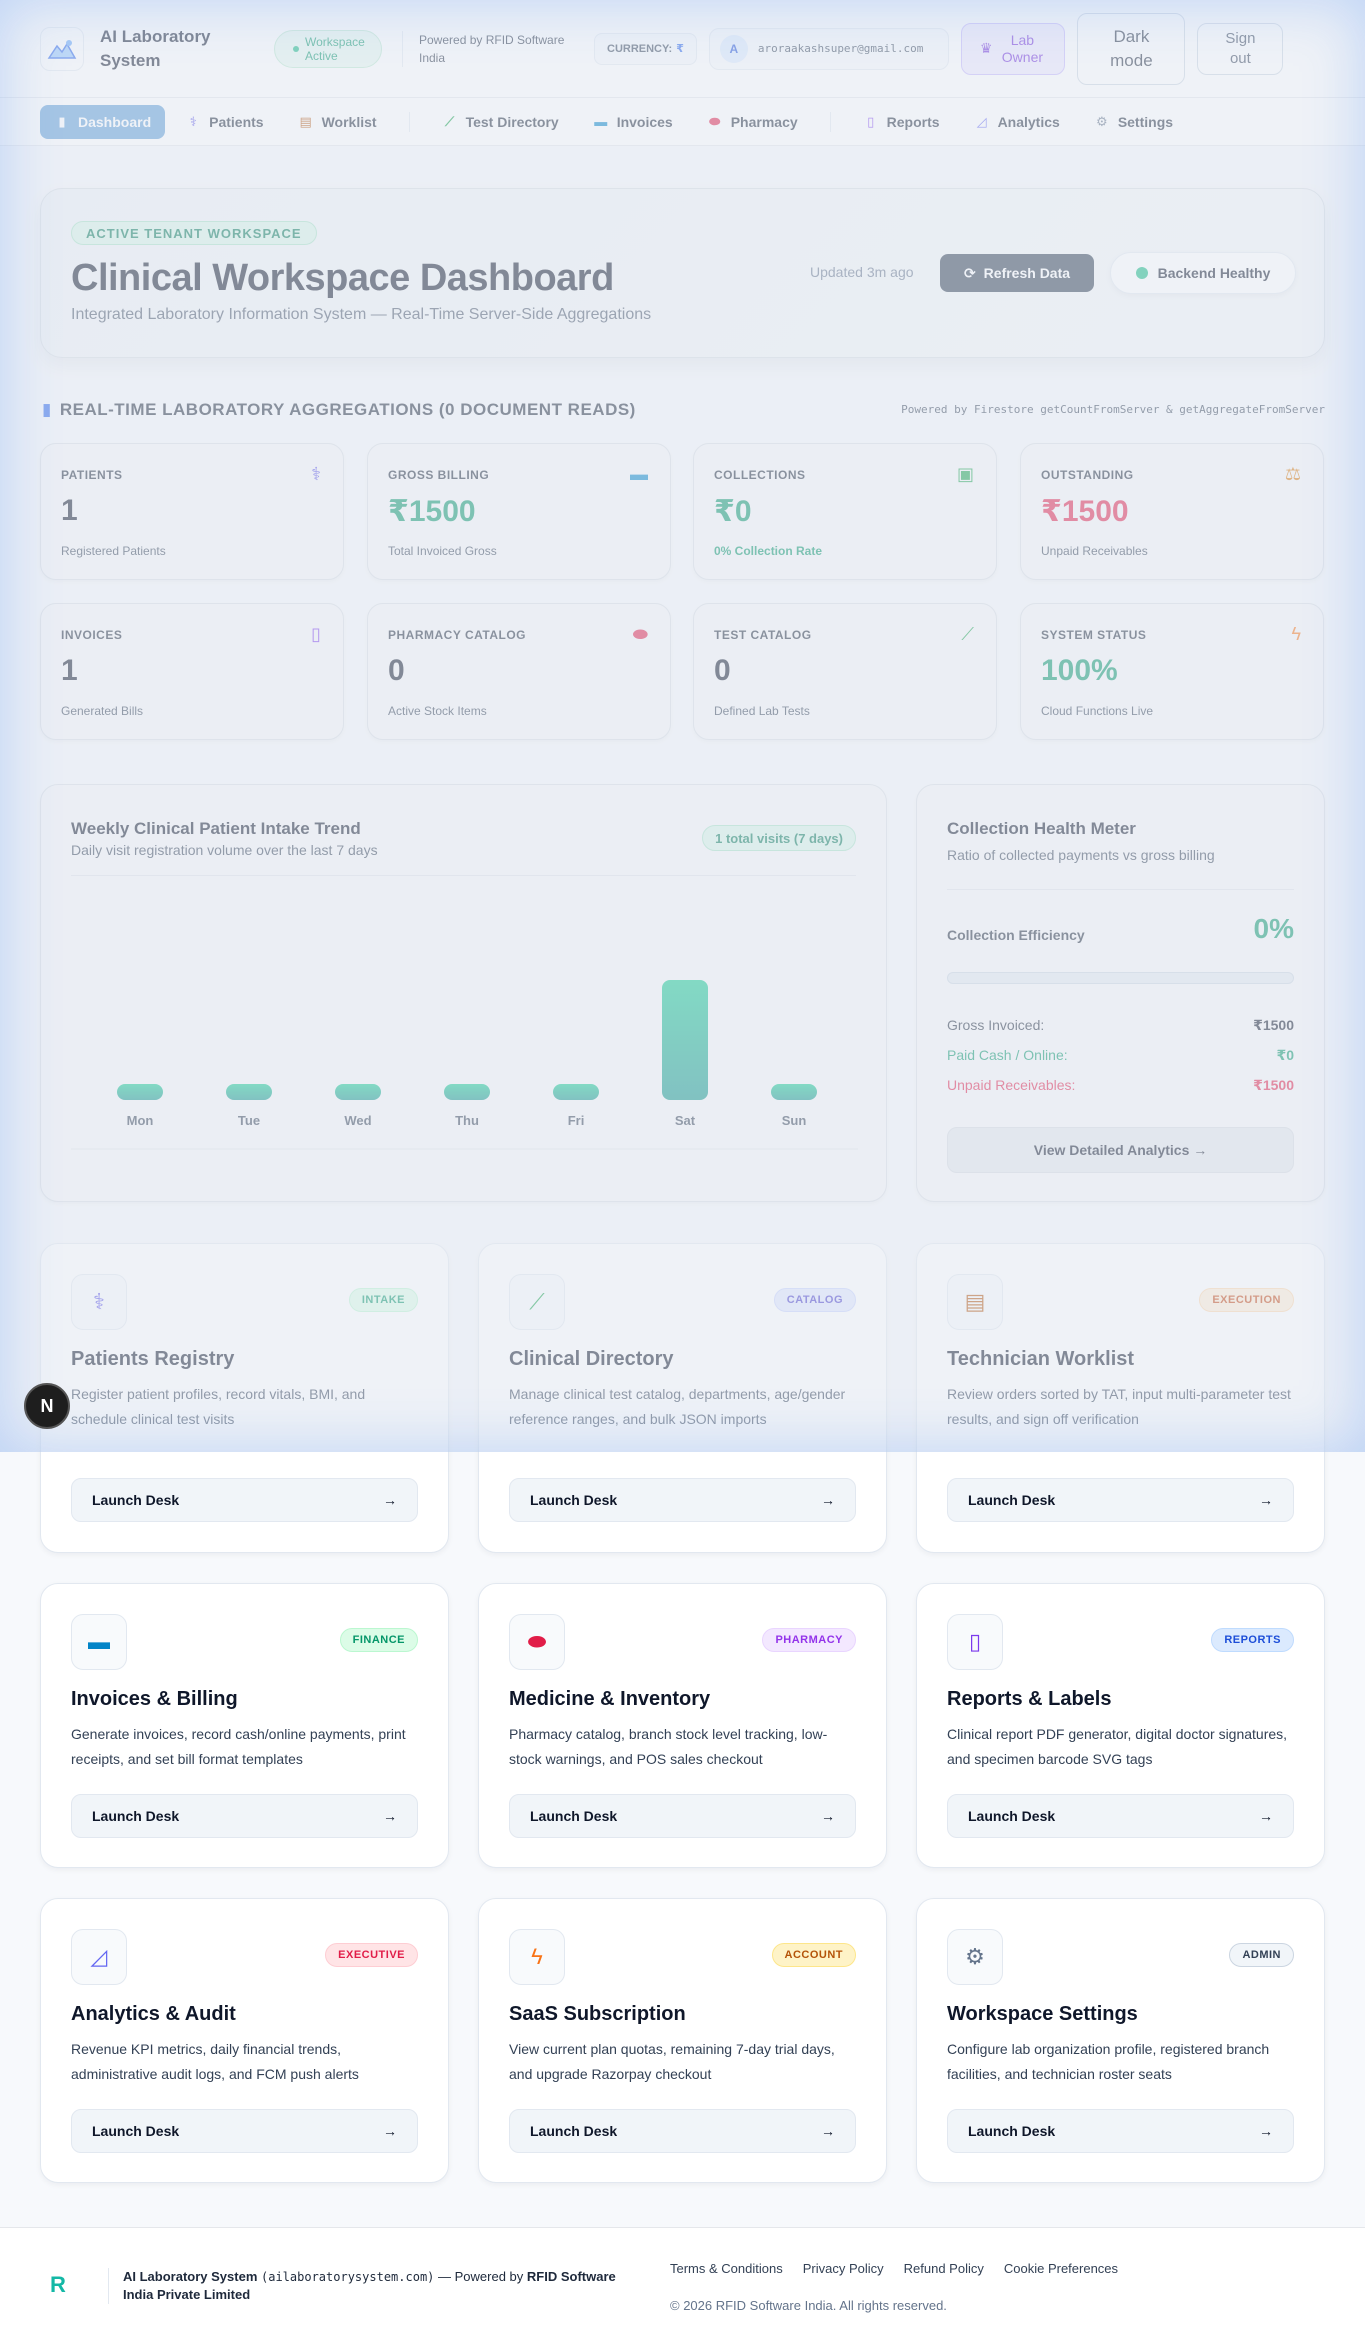  I want to click on stat-card-collections: COLLECTIONS ▣ ₹0 0% Collection Rate, so click(845, 511).